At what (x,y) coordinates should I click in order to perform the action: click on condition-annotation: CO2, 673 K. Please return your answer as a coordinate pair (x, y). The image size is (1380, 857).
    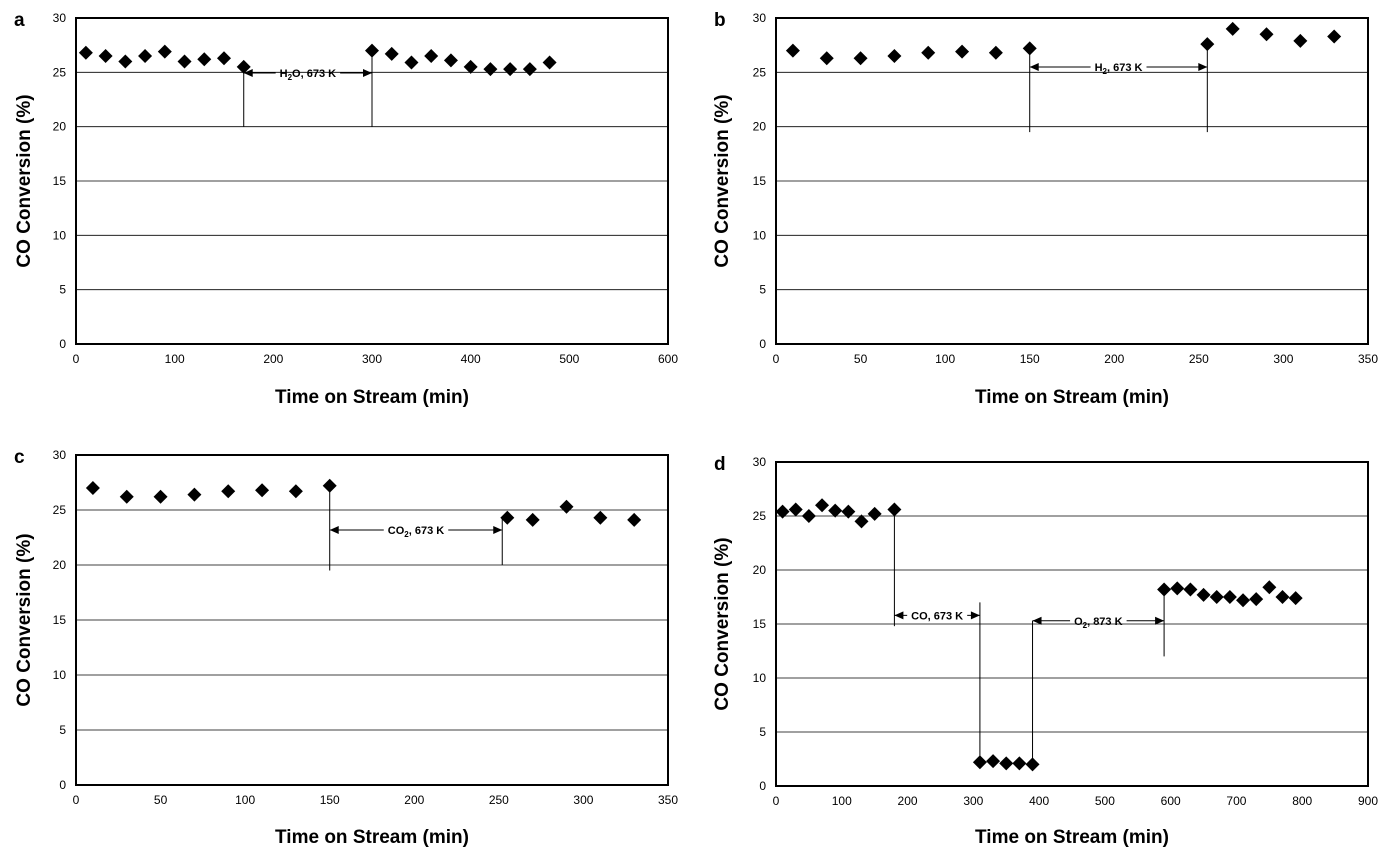
    Looking at the image, I should click on (416, 528).